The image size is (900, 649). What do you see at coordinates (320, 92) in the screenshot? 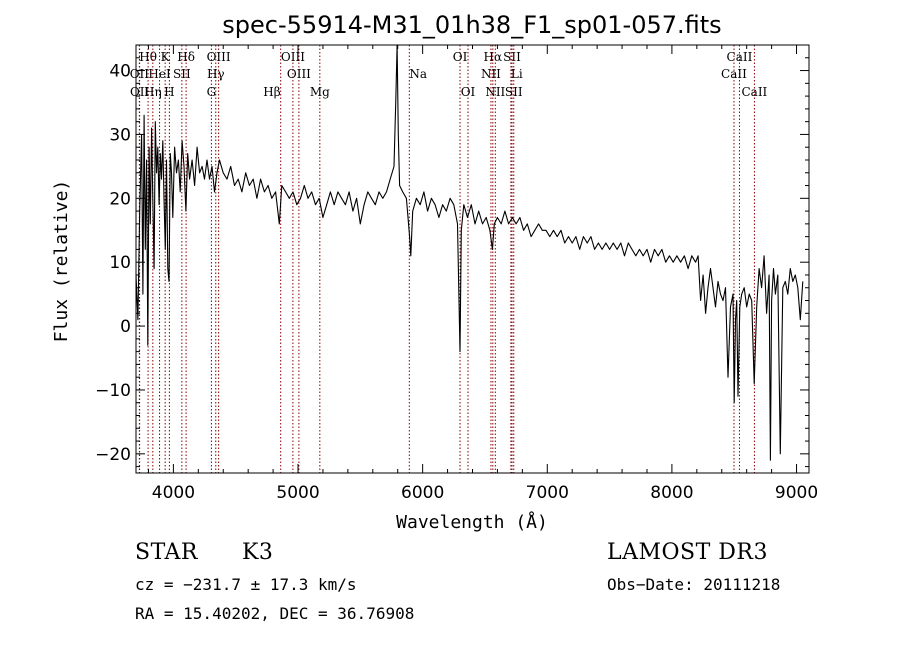
I see `spectral-line-label: Mg` at bounding box center [320, 92].